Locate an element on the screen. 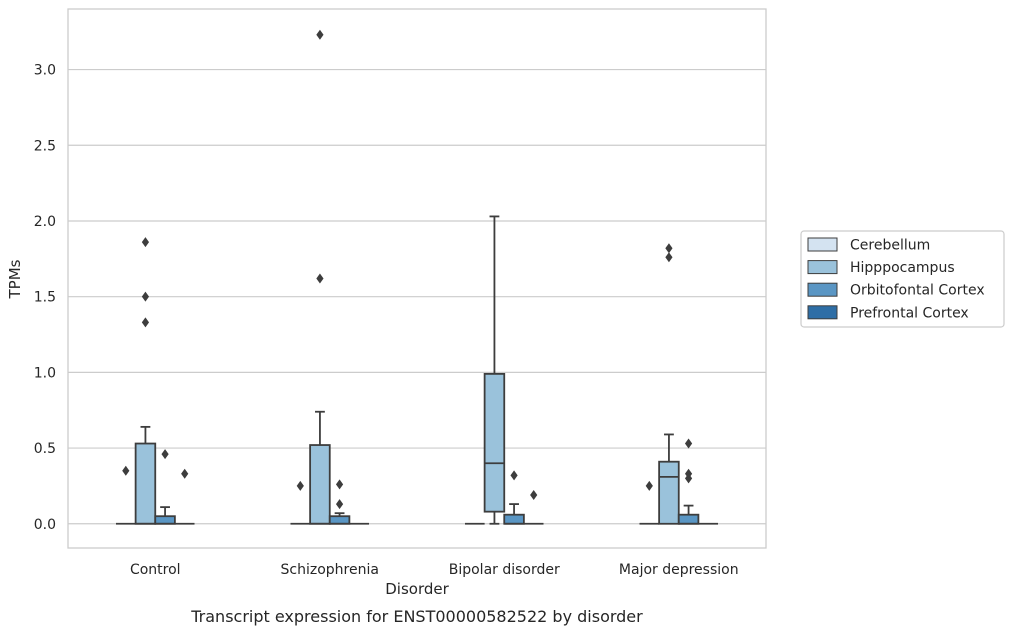  legend-label: Prefrontal Cortex is located at coordinates (909, 313).